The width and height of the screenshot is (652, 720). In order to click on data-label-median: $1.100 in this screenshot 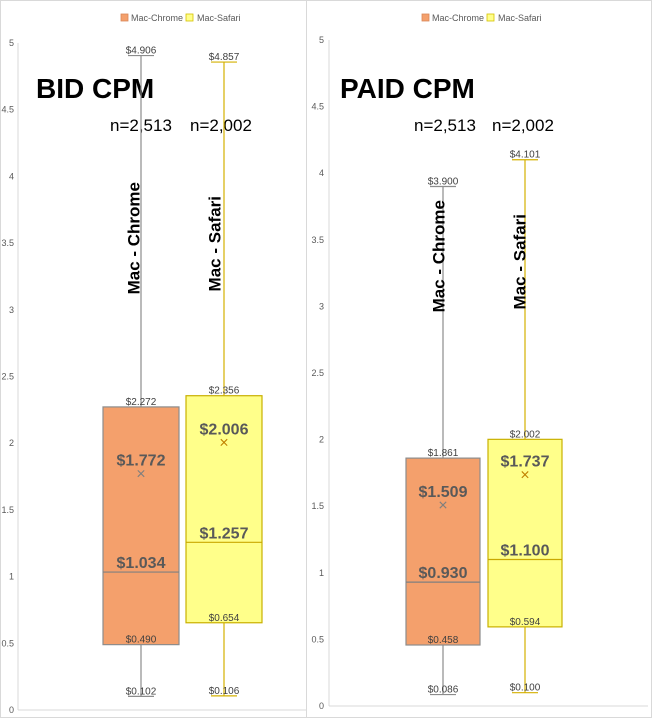, I will do `click(525, 550)`.